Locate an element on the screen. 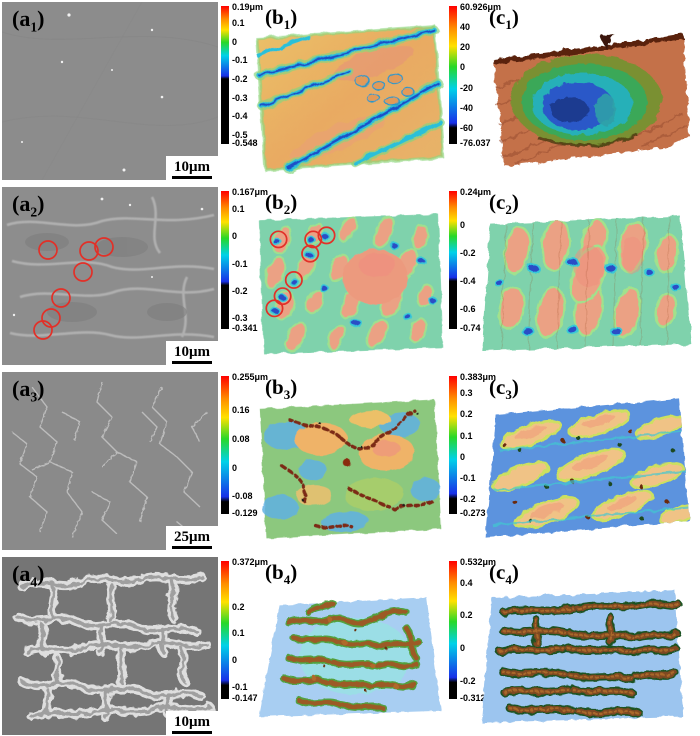 The width and height of the screenshot is (700, 736). map-panel-b3: 0.255μm 0.16 0.08 0 -0.08 -0.129 (b3) is located at coordinates (333, 462).